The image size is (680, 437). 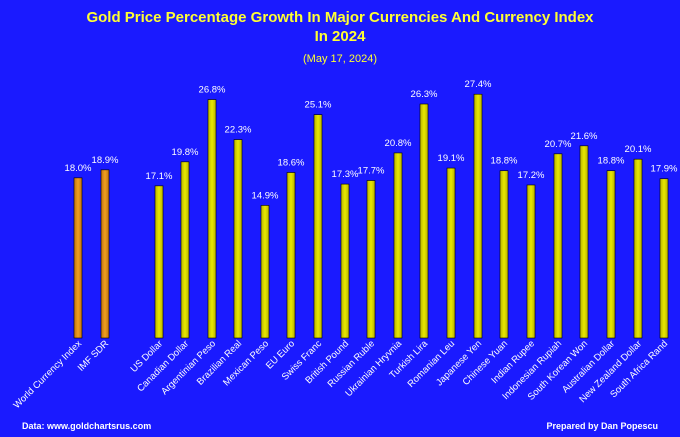 What do you see at coordinates (451, 253) in the screenshot?
I see `bar-romanian-leu` at bounding box center [451, 253].